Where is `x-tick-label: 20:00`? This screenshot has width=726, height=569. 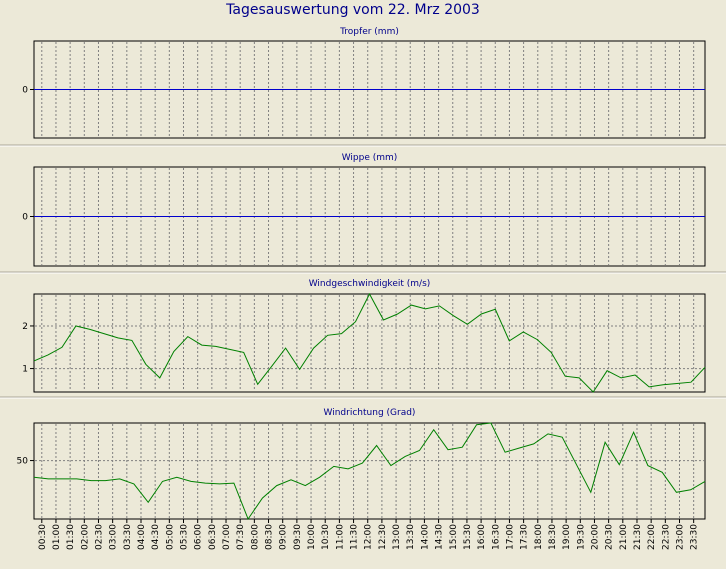 x-tick-label: 20:00 is located at coordinates (596, 537).